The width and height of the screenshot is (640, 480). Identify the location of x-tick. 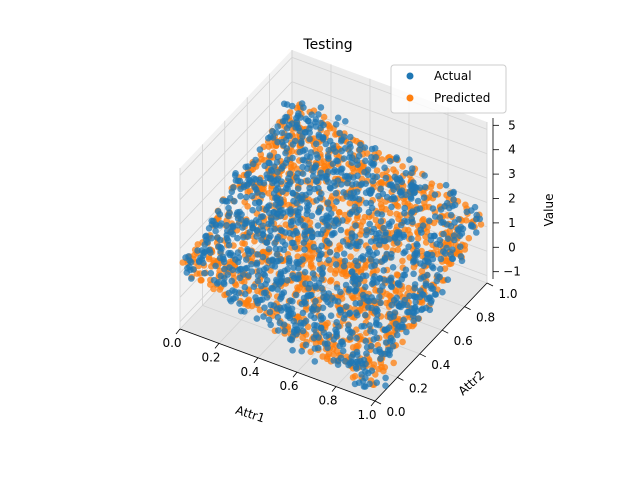
(256, 360).